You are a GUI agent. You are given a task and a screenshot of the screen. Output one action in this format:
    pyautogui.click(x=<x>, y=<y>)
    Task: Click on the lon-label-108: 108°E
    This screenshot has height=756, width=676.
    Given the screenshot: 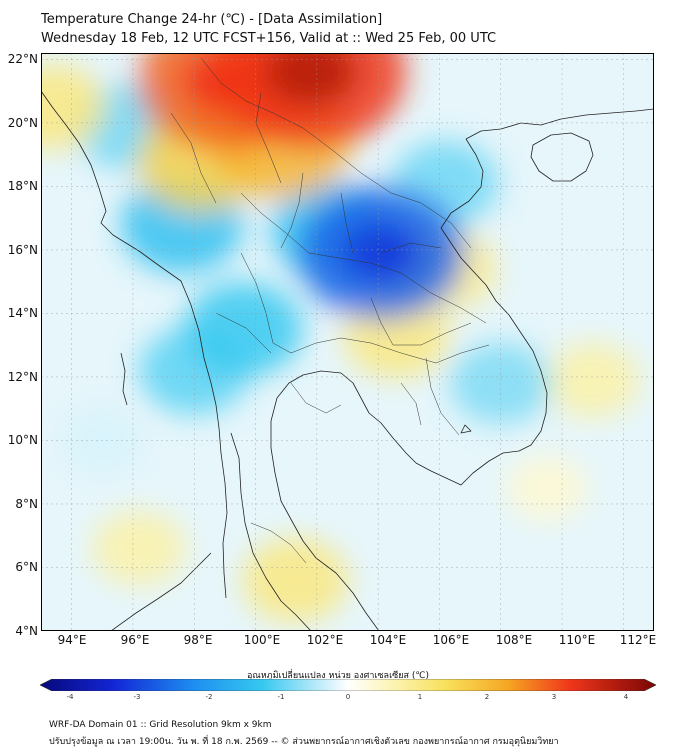 What is the action you would take?
    pyautogui.click(x=514, y=640)
    